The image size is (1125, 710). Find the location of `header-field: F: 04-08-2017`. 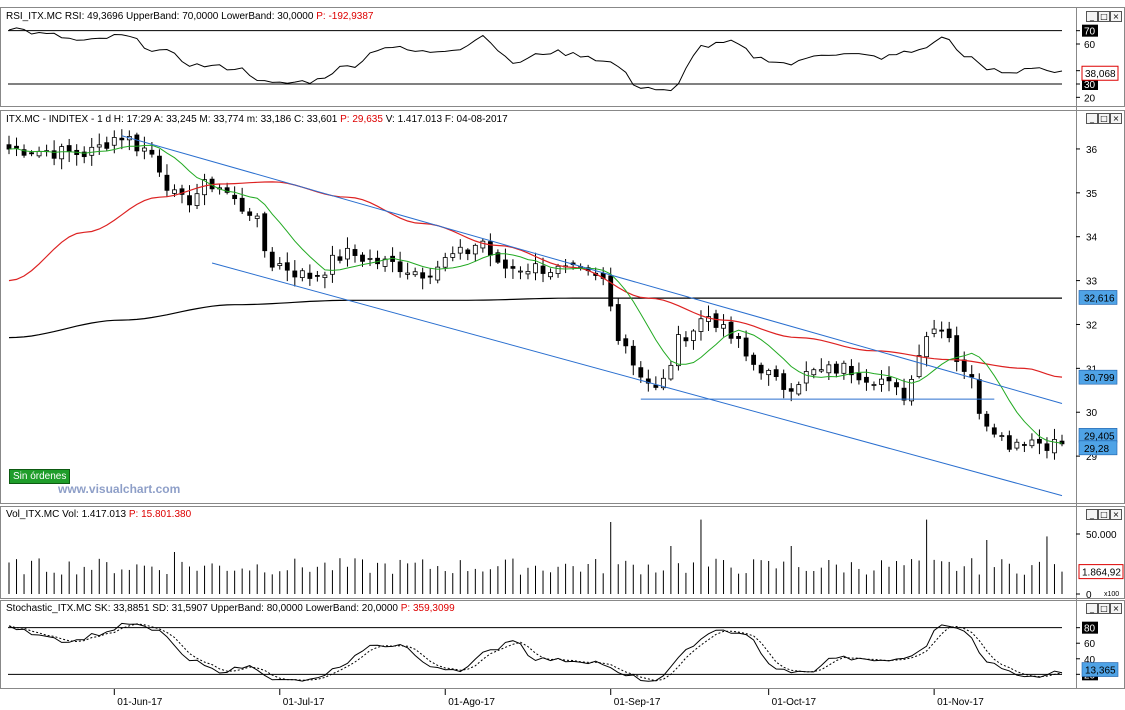

header-field: F: 04-08-2017 is located at coordinates (475, 119).